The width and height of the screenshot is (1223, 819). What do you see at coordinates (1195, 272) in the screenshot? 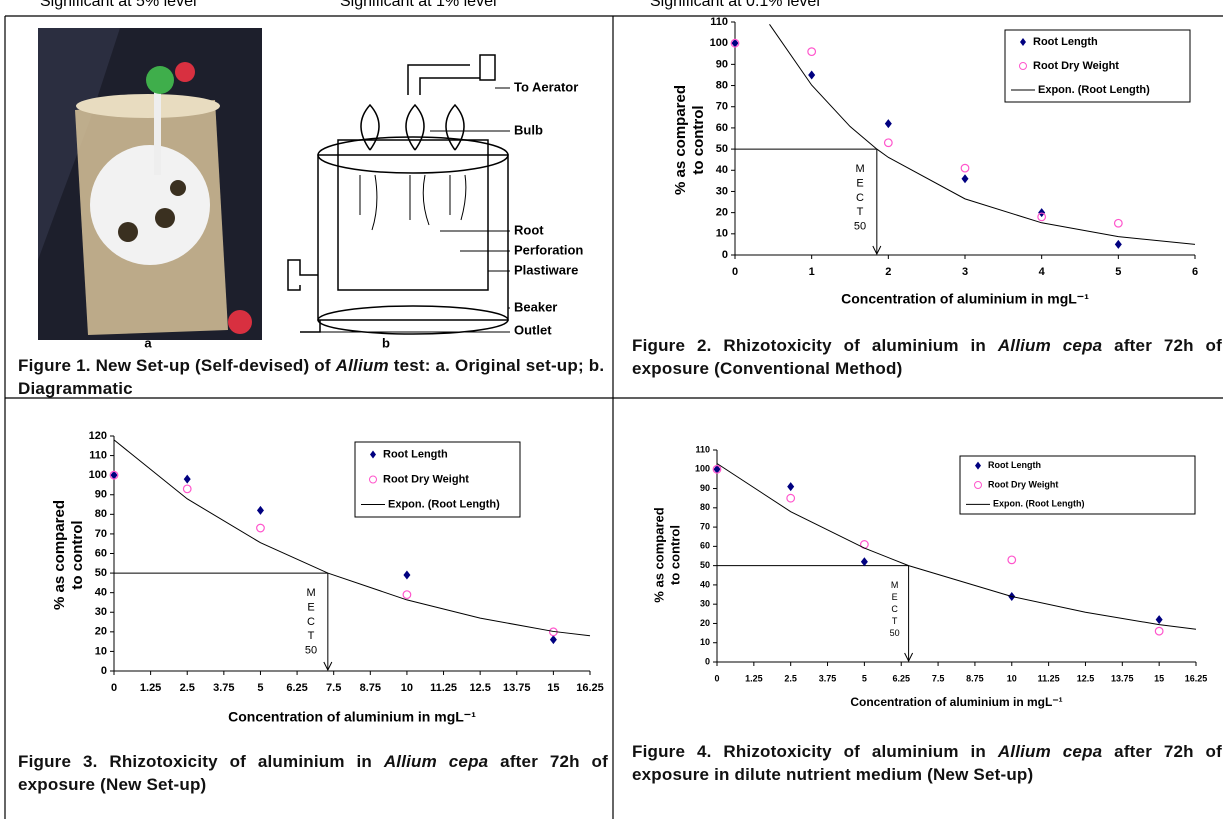
I see `x-tick-label: 6` at bounding box center [1195, 272].